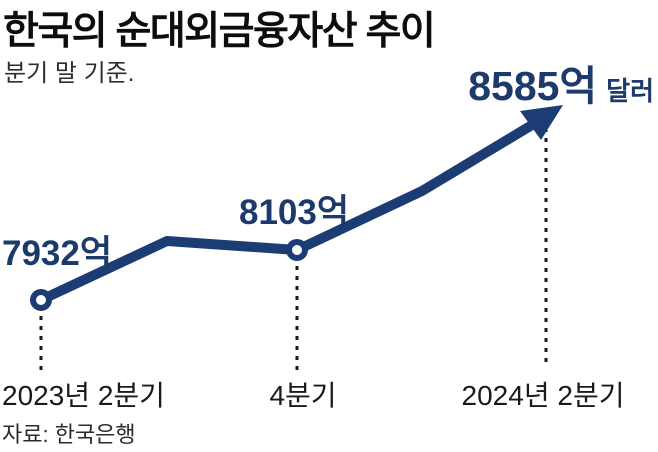 The height and width of the screenshot is (452, 658). What do you see at coordinates (83, 395) in the screenshot?
I see `x-axis-label-2023q2: 2023년 2분기` at bounding box center [83, 395].